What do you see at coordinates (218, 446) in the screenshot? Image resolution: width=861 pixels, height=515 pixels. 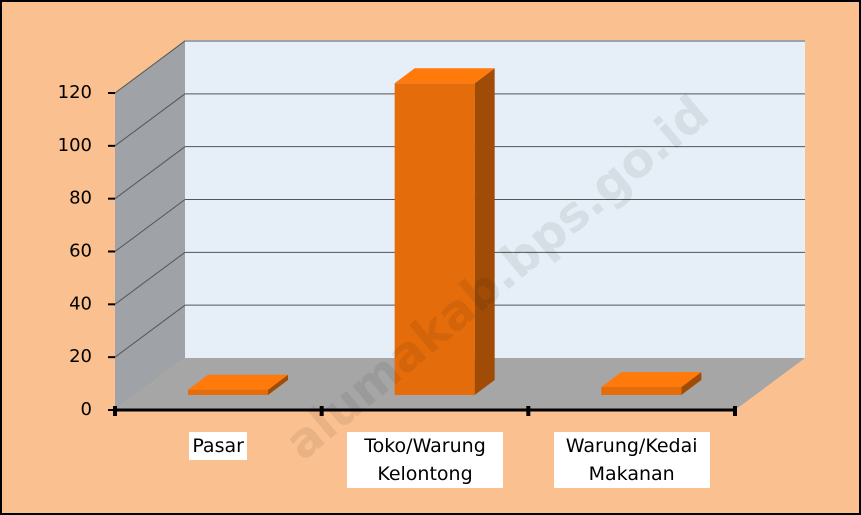 I see `x-tick-label: Pasar` at bounding box center [218, 446].